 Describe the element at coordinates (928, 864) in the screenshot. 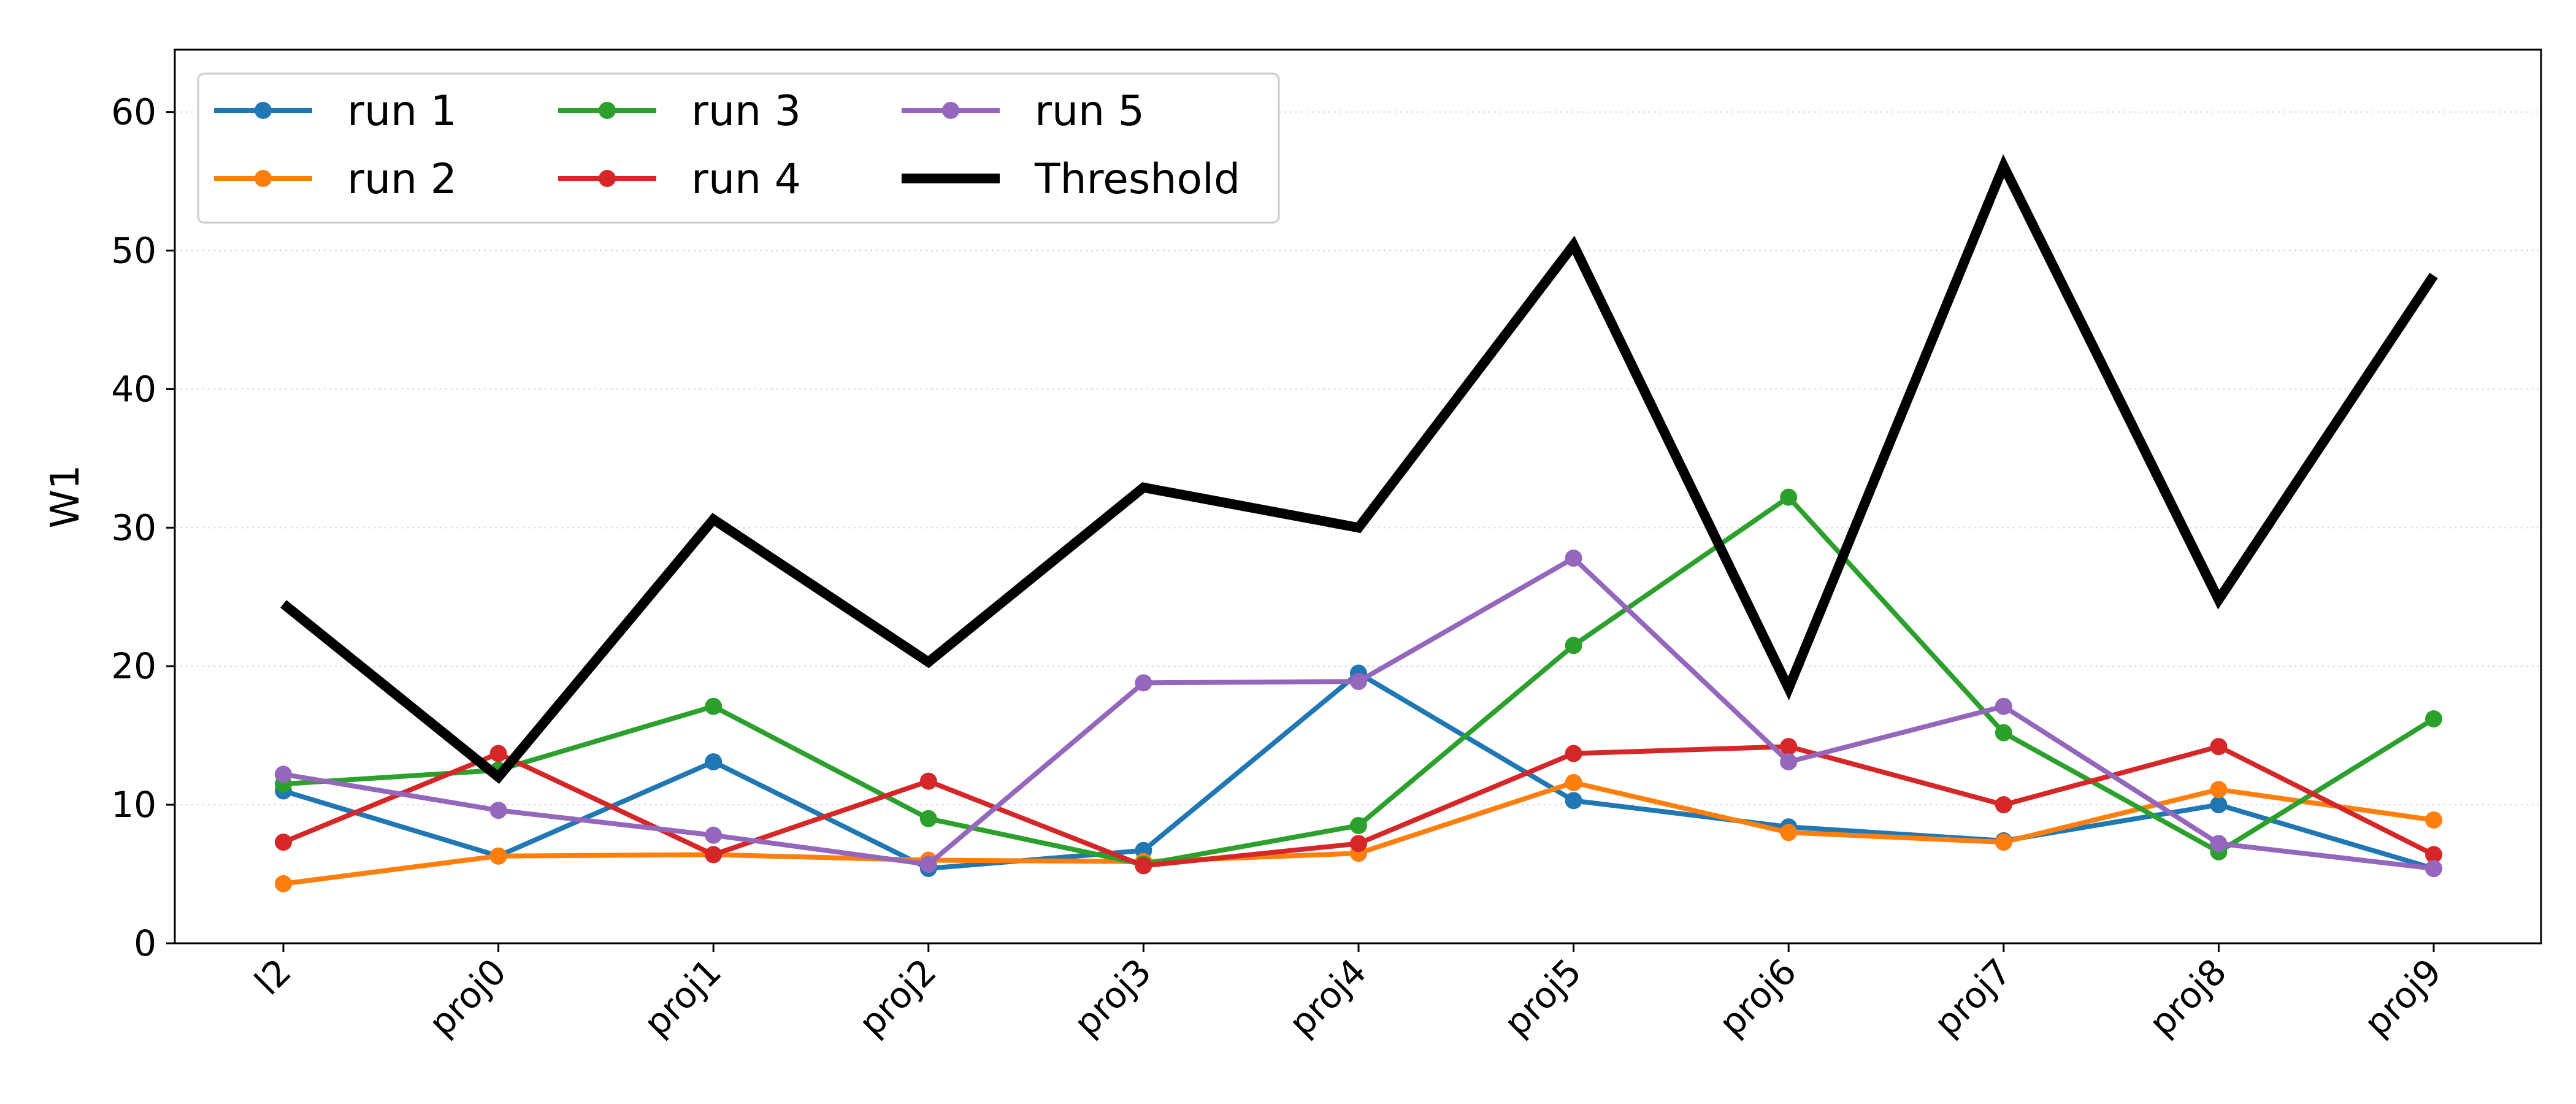

I see `point-run-5-proj2` at that location.